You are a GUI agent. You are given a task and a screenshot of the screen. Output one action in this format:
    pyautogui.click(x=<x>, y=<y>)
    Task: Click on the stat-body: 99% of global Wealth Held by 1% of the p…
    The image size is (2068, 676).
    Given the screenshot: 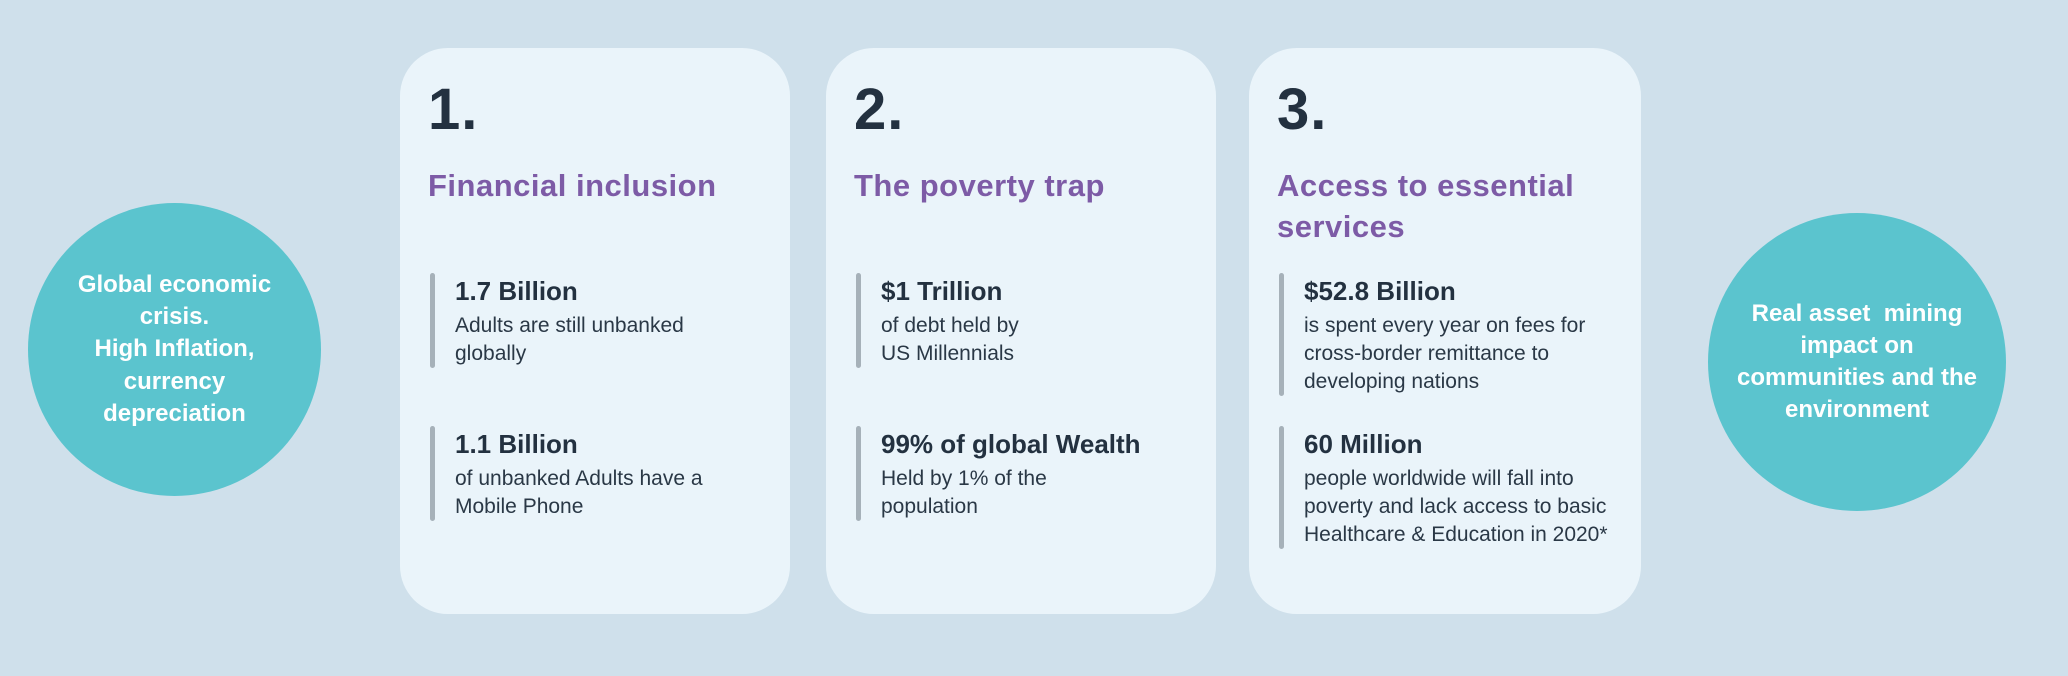 What is the action you would take?
    pyautogui.click(x=1001, y=473)
    